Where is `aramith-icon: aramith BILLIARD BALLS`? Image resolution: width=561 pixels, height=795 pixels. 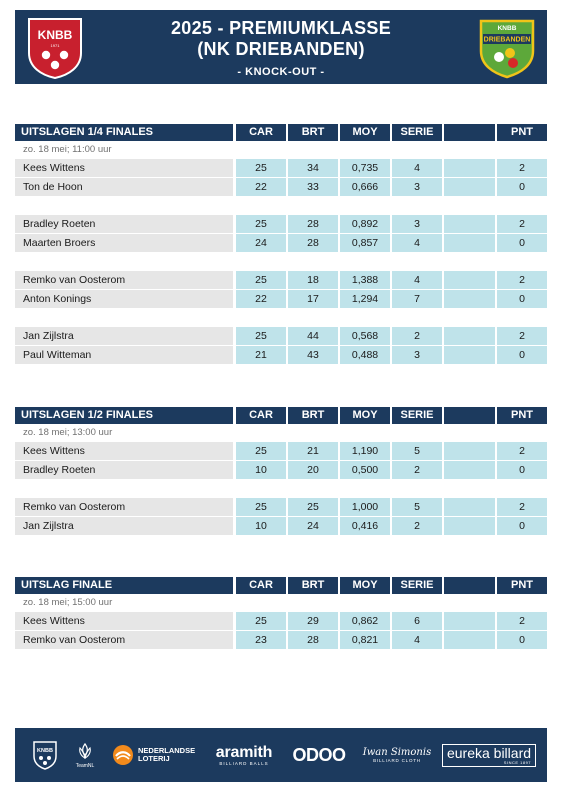
aramith-icon: aramith BILLIARD BALLS is located at coordinates (244, 755).